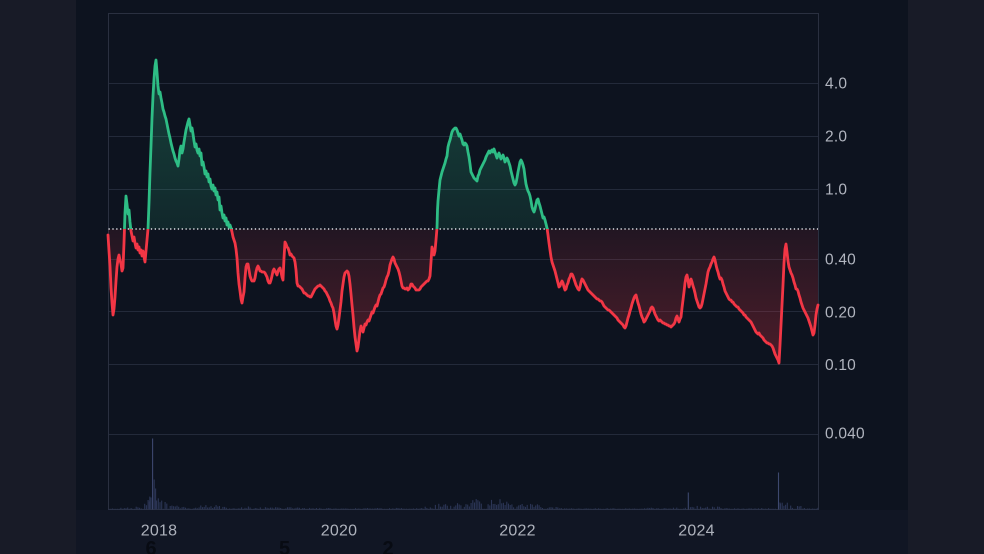  What do you see at coordinates (151, 546) in the screenshot?
I see `svg-text: 6` at bounding box center [151, 546].